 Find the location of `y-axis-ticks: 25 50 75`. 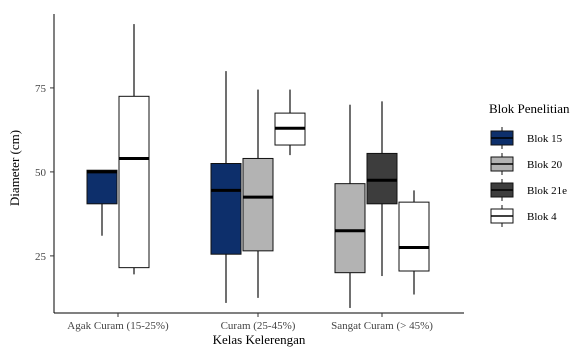

y-axis-ticks: 25 50 75 is located at coordinates (44, 173).